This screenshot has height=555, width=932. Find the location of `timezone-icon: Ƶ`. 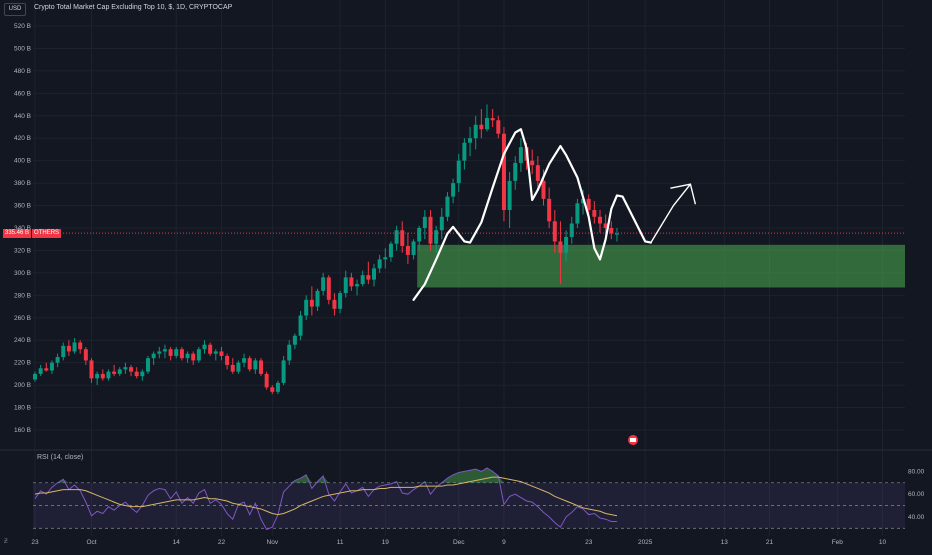

timezone-icon: Ƶ is located at coordinates (6, 542).